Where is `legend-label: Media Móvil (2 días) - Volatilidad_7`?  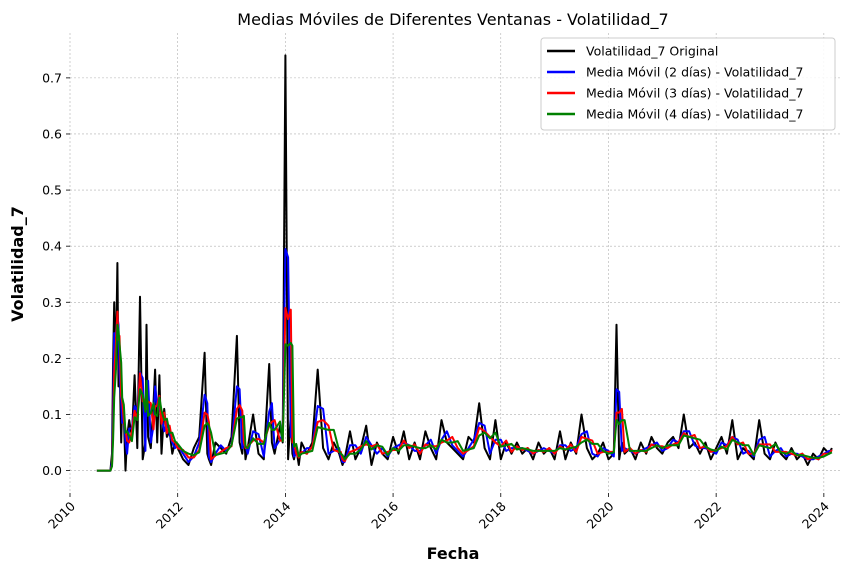
legend-label: Media Móvil (2 días) - Volatilidad_7 is located at coordinates (694, 72).